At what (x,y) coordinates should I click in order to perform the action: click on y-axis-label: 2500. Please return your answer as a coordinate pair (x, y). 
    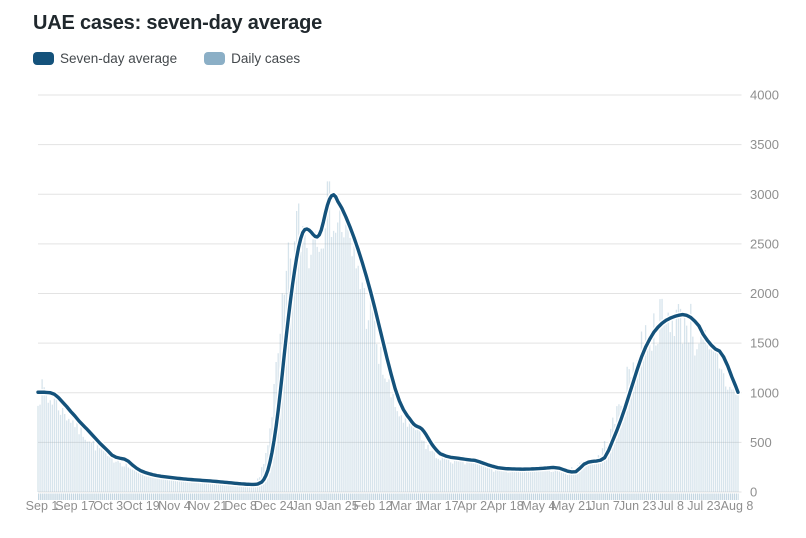
    Looking at the image, I should click on (764, 243).